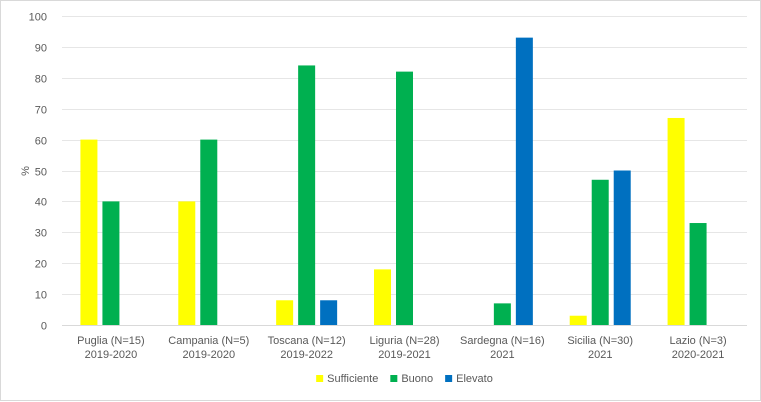  Describe the element at coordinates (41, 265) in the screenshot. I see `y-tick-label: 20` at that location.